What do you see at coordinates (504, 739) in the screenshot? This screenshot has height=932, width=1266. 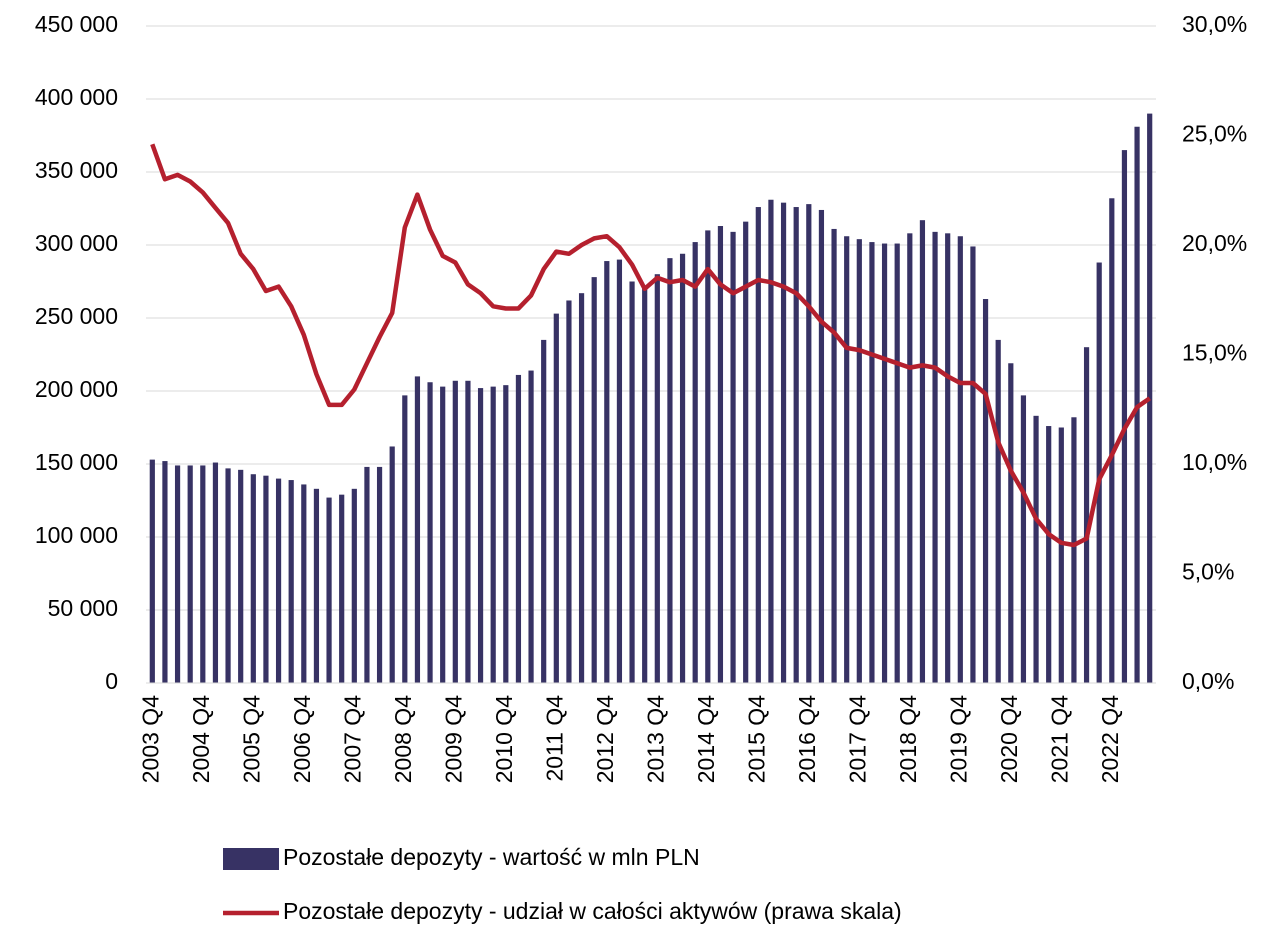 I see `x-tick-label: 2010 Q4` at bounding box center [504, 739].